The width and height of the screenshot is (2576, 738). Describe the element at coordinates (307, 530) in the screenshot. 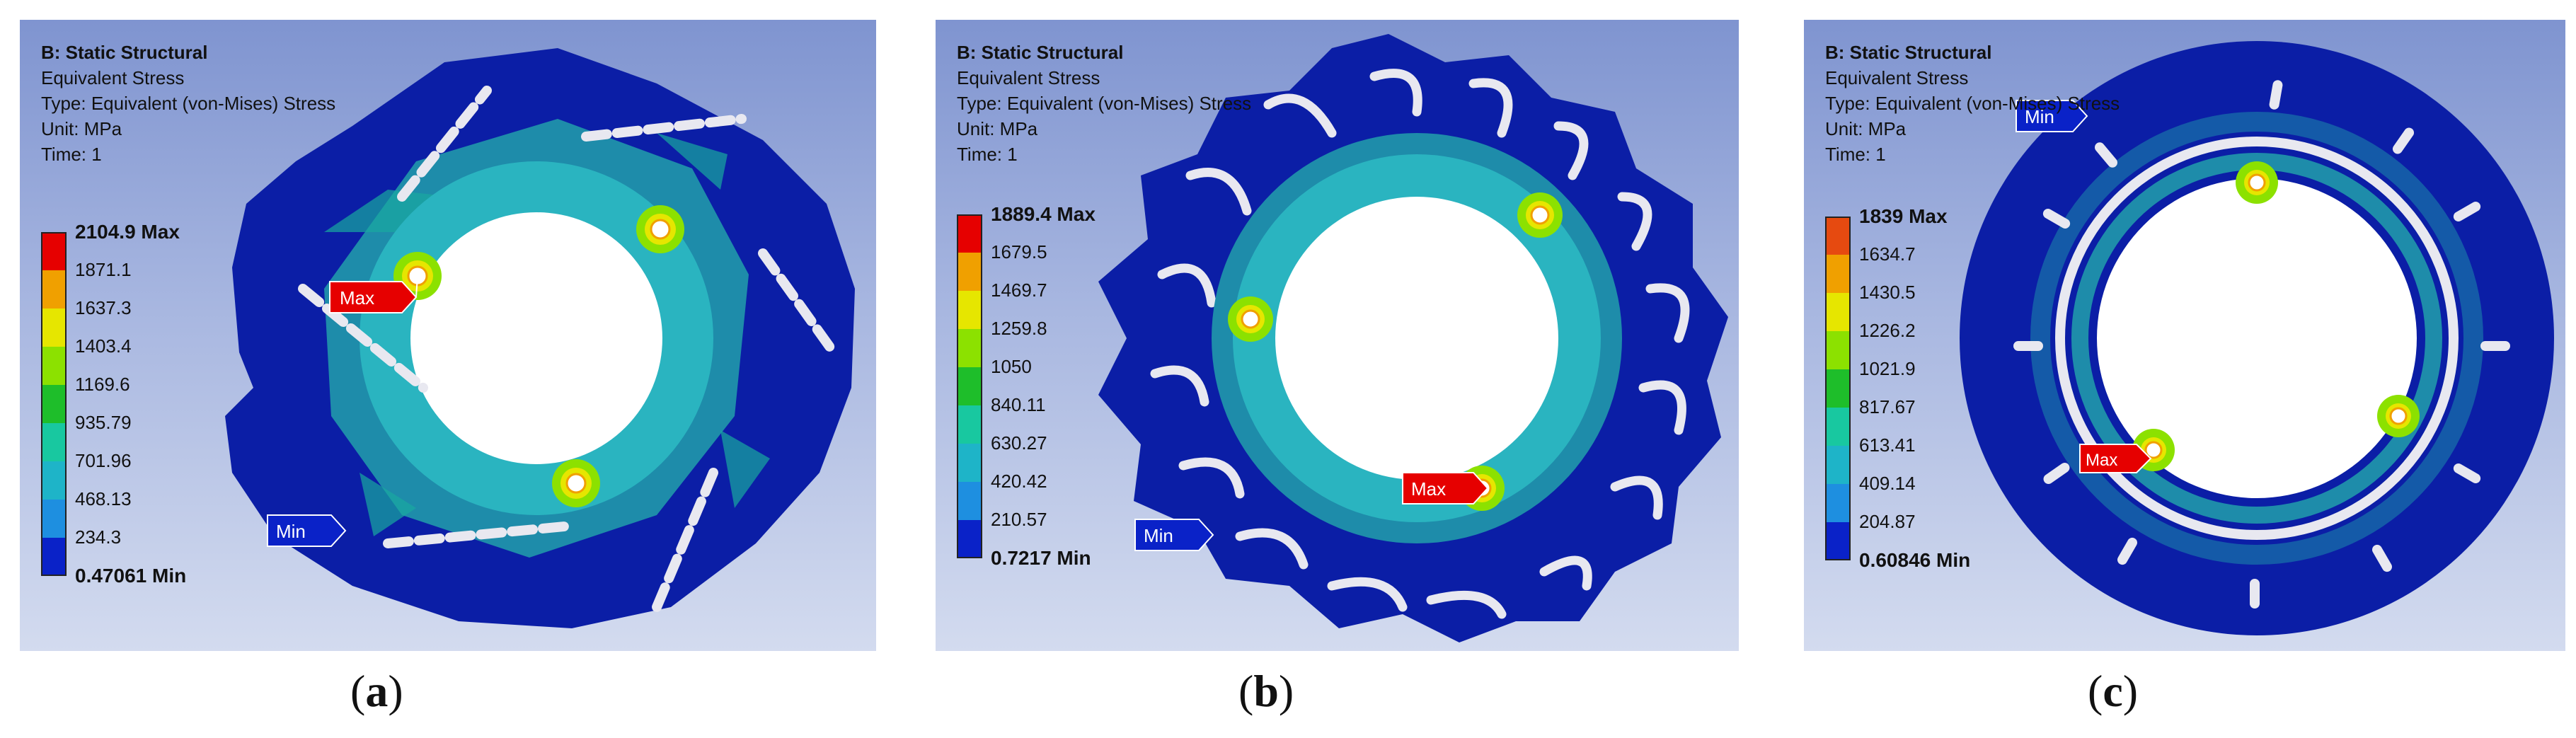

I see `min-marker-a: Min` at that location.